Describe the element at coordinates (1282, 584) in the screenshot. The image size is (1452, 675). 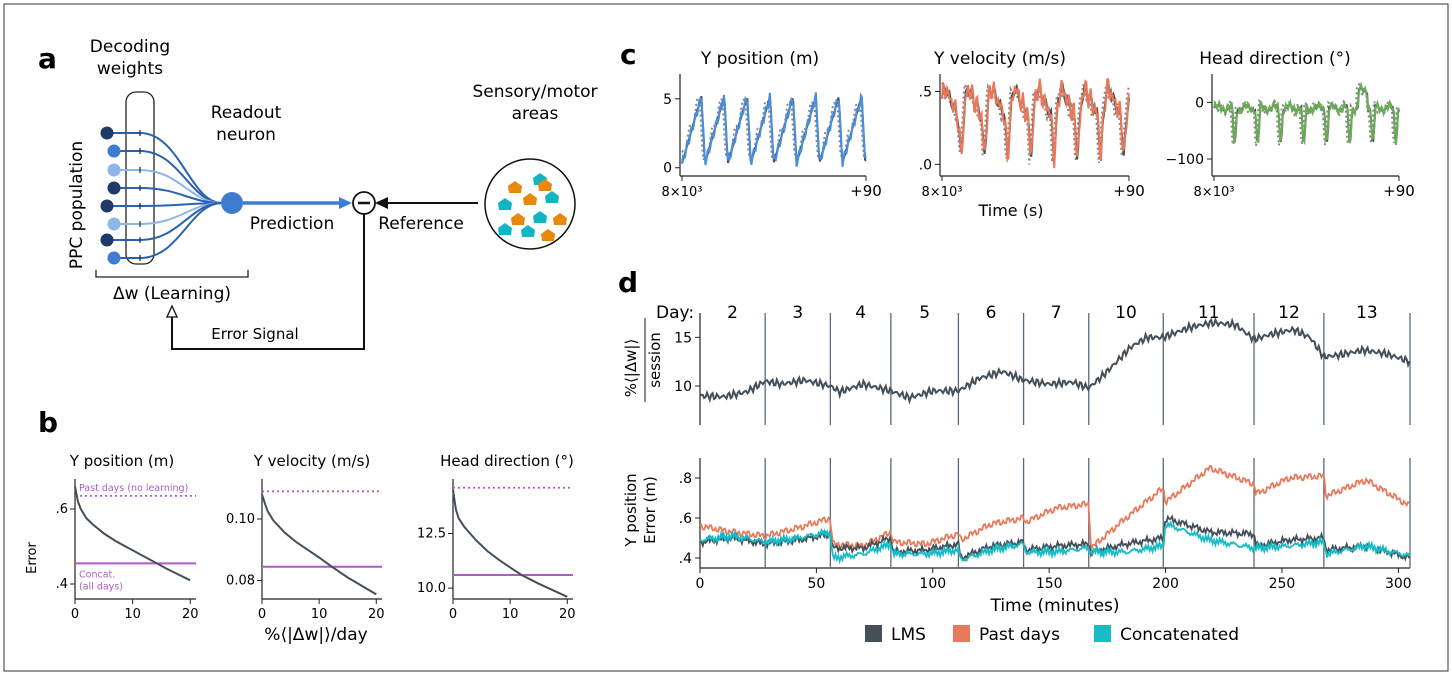
I see `x-tick-label: 250` at that location.